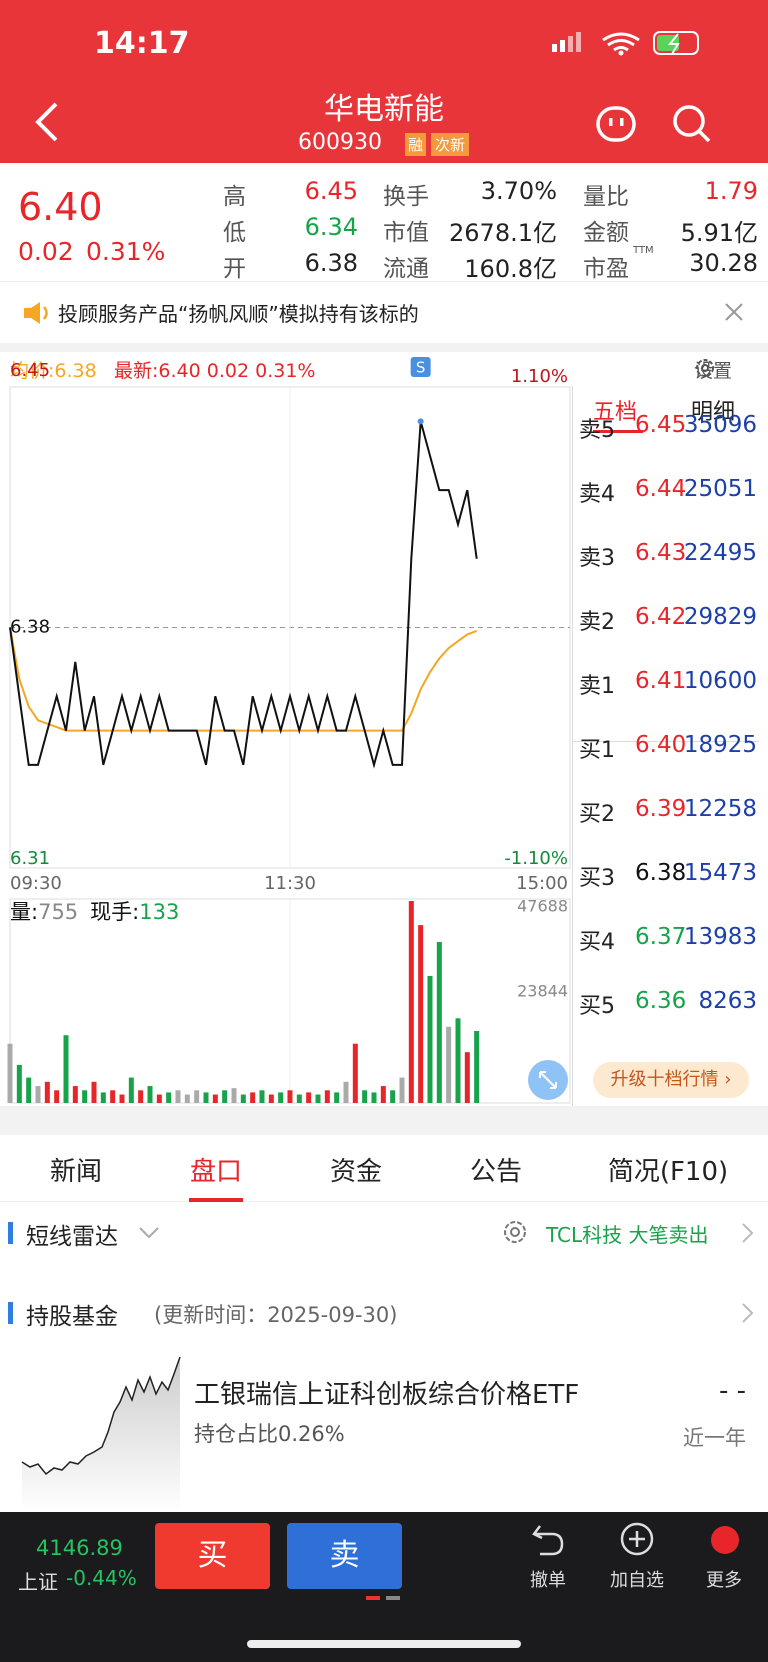 This screenshot has width=768, height=1662. I want to click on add-icon, so click(637, 1539).